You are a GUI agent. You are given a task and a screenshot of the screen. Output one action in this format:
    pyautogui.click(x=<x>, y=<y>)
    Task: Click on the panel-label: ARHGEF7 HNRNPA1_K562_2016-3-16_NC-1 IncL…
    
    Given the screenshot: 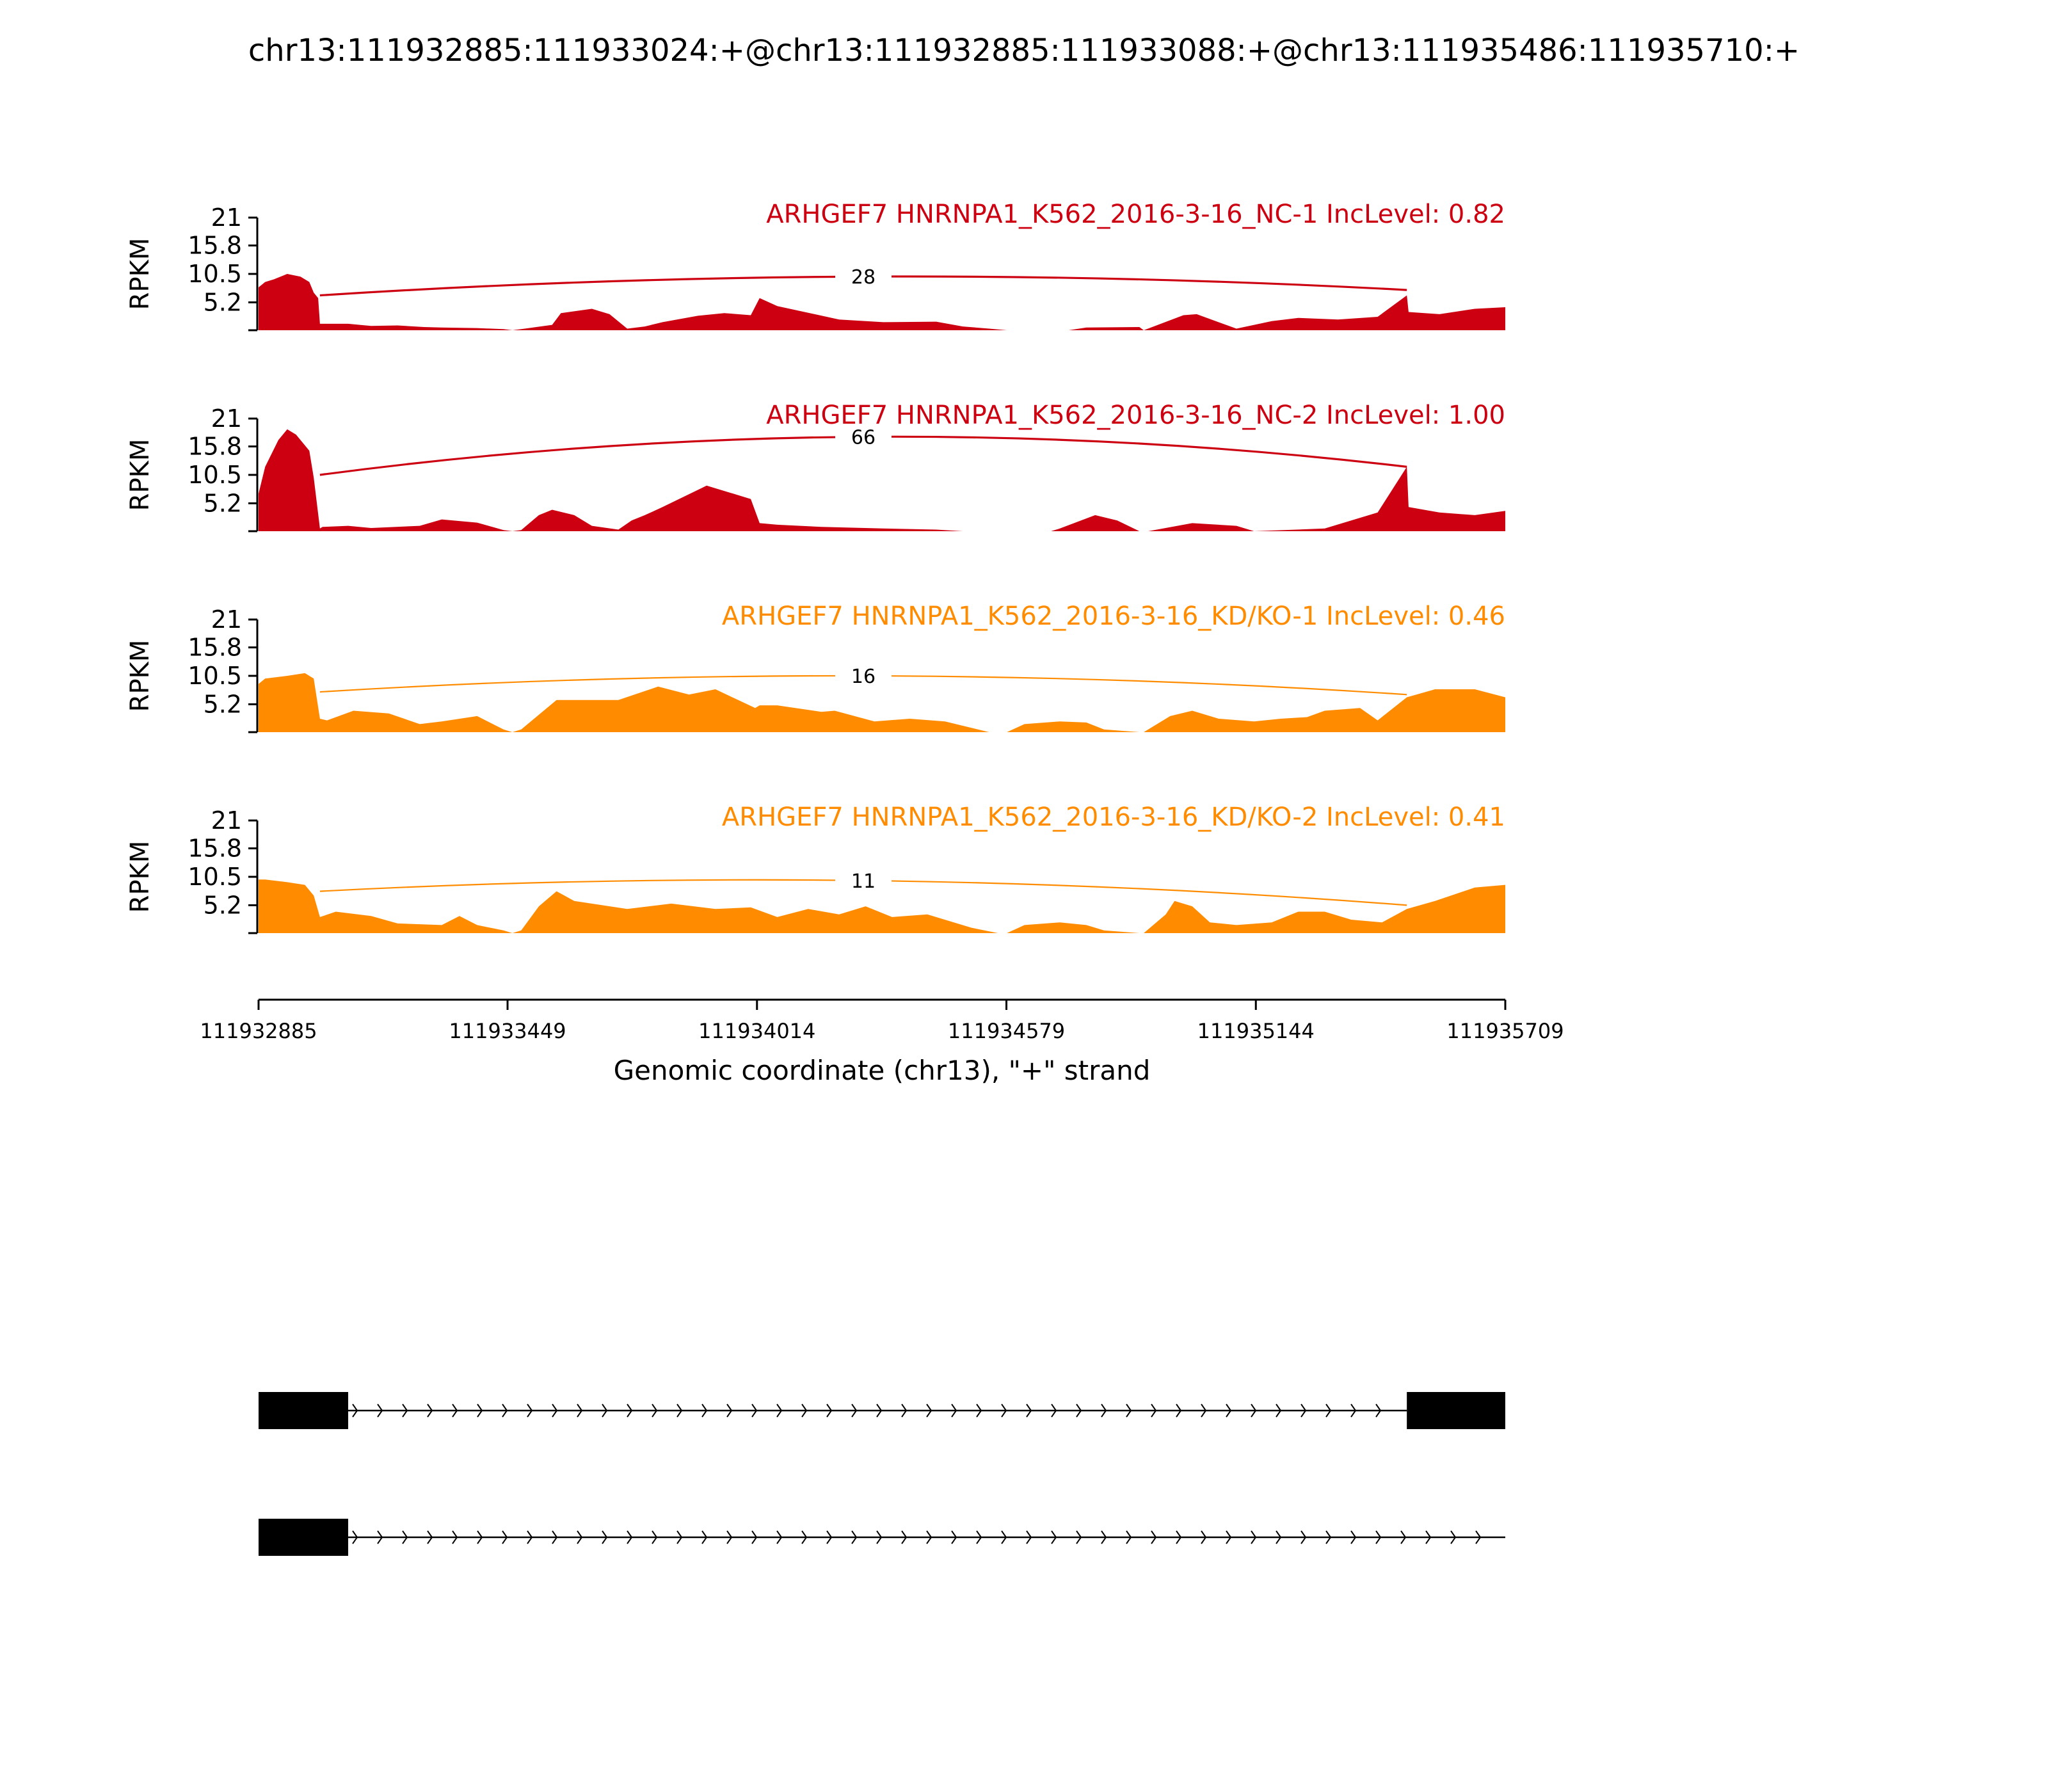 What is the action you would take?
    pyautogui.click(x=1135, y=214)
    